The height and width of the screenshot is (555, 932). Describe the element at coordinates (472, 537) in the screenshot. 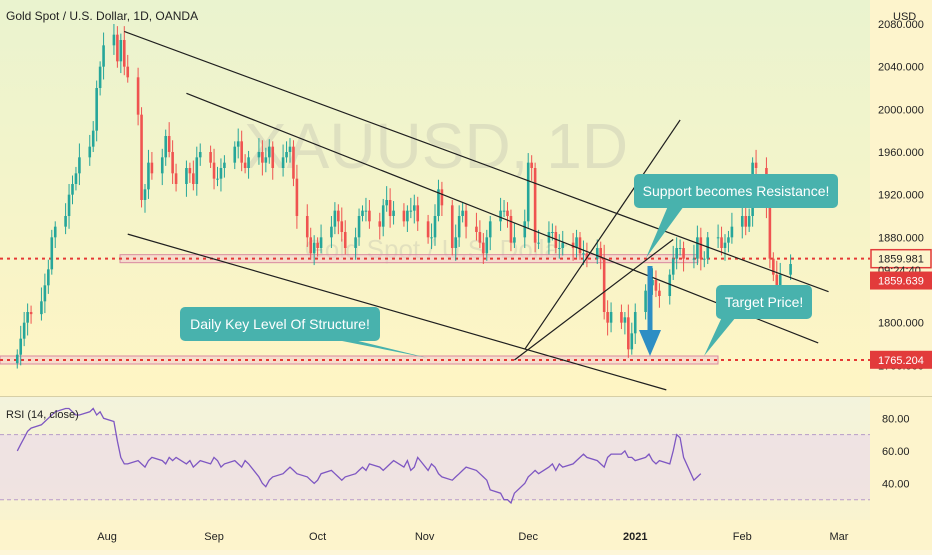

I see `time-axis: Aug Sep Oct Nov Dec 2021 Feb Mar` at that location.